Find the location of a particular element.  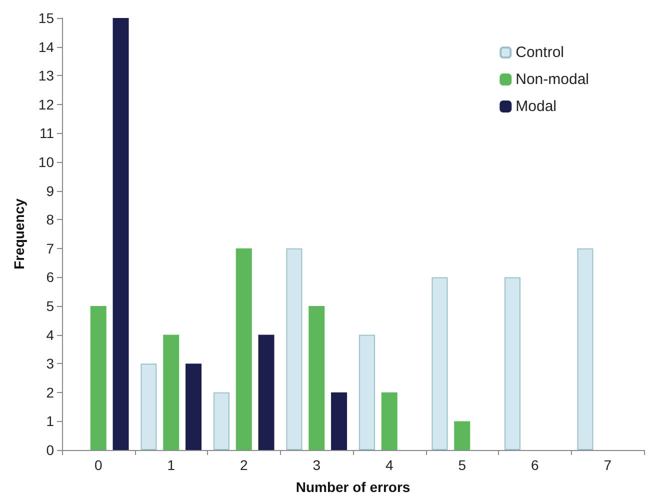

x-tick-label: 3 is located at coordinates (316, 465).